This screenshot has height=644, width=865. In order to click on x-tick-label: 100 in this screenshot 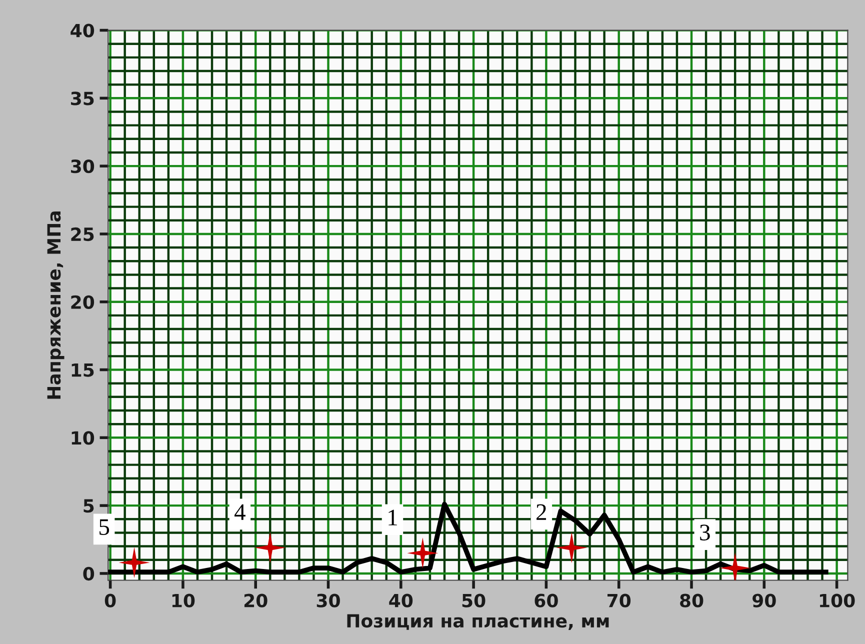, I will do `click(837, 601)`.